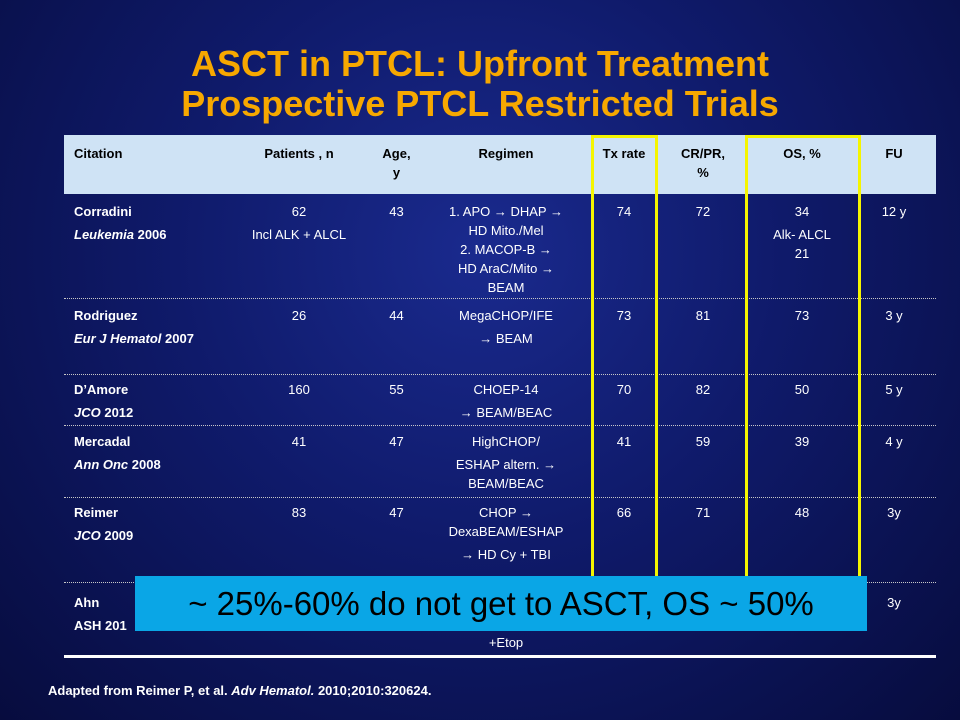  Describe the element at coordinates (506, 153) in the screenshot. I see `header-regimen: Regimen` at that location.